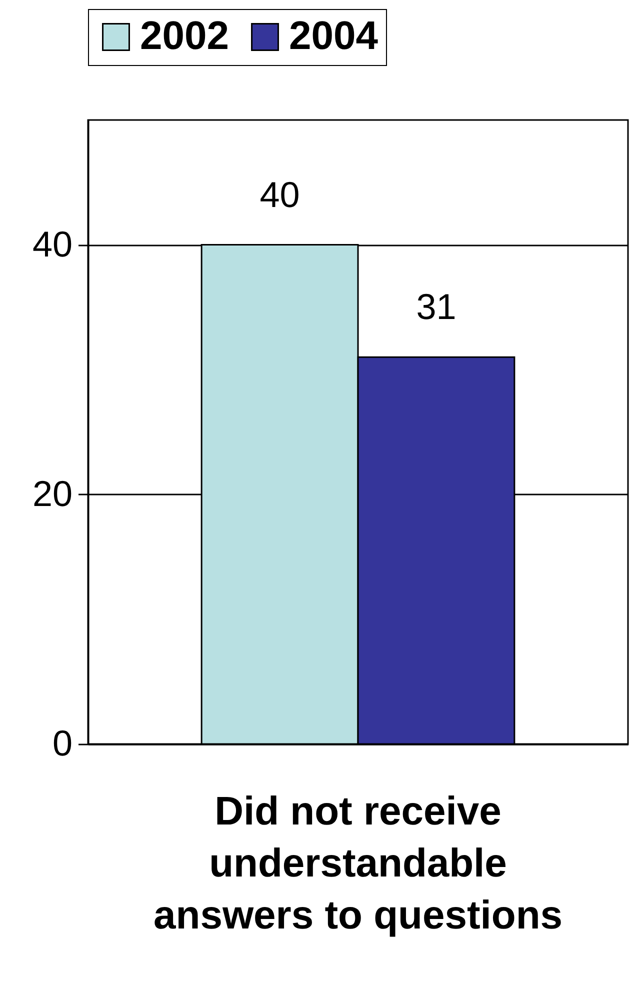  What do you see at coordinates (184, 36) in the screenshot?
I see `legend-label: 2002` at bounding box center [184, 36].